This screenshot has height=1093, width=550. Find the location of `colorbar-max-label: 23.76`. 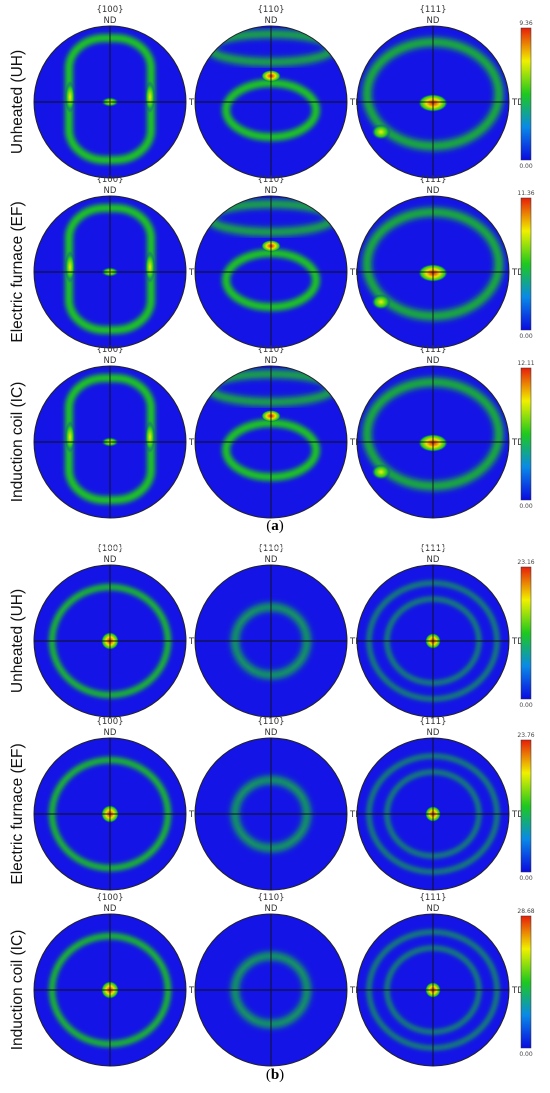

colorbar-max-label: 23.76 is located at coordinates (525, 735).